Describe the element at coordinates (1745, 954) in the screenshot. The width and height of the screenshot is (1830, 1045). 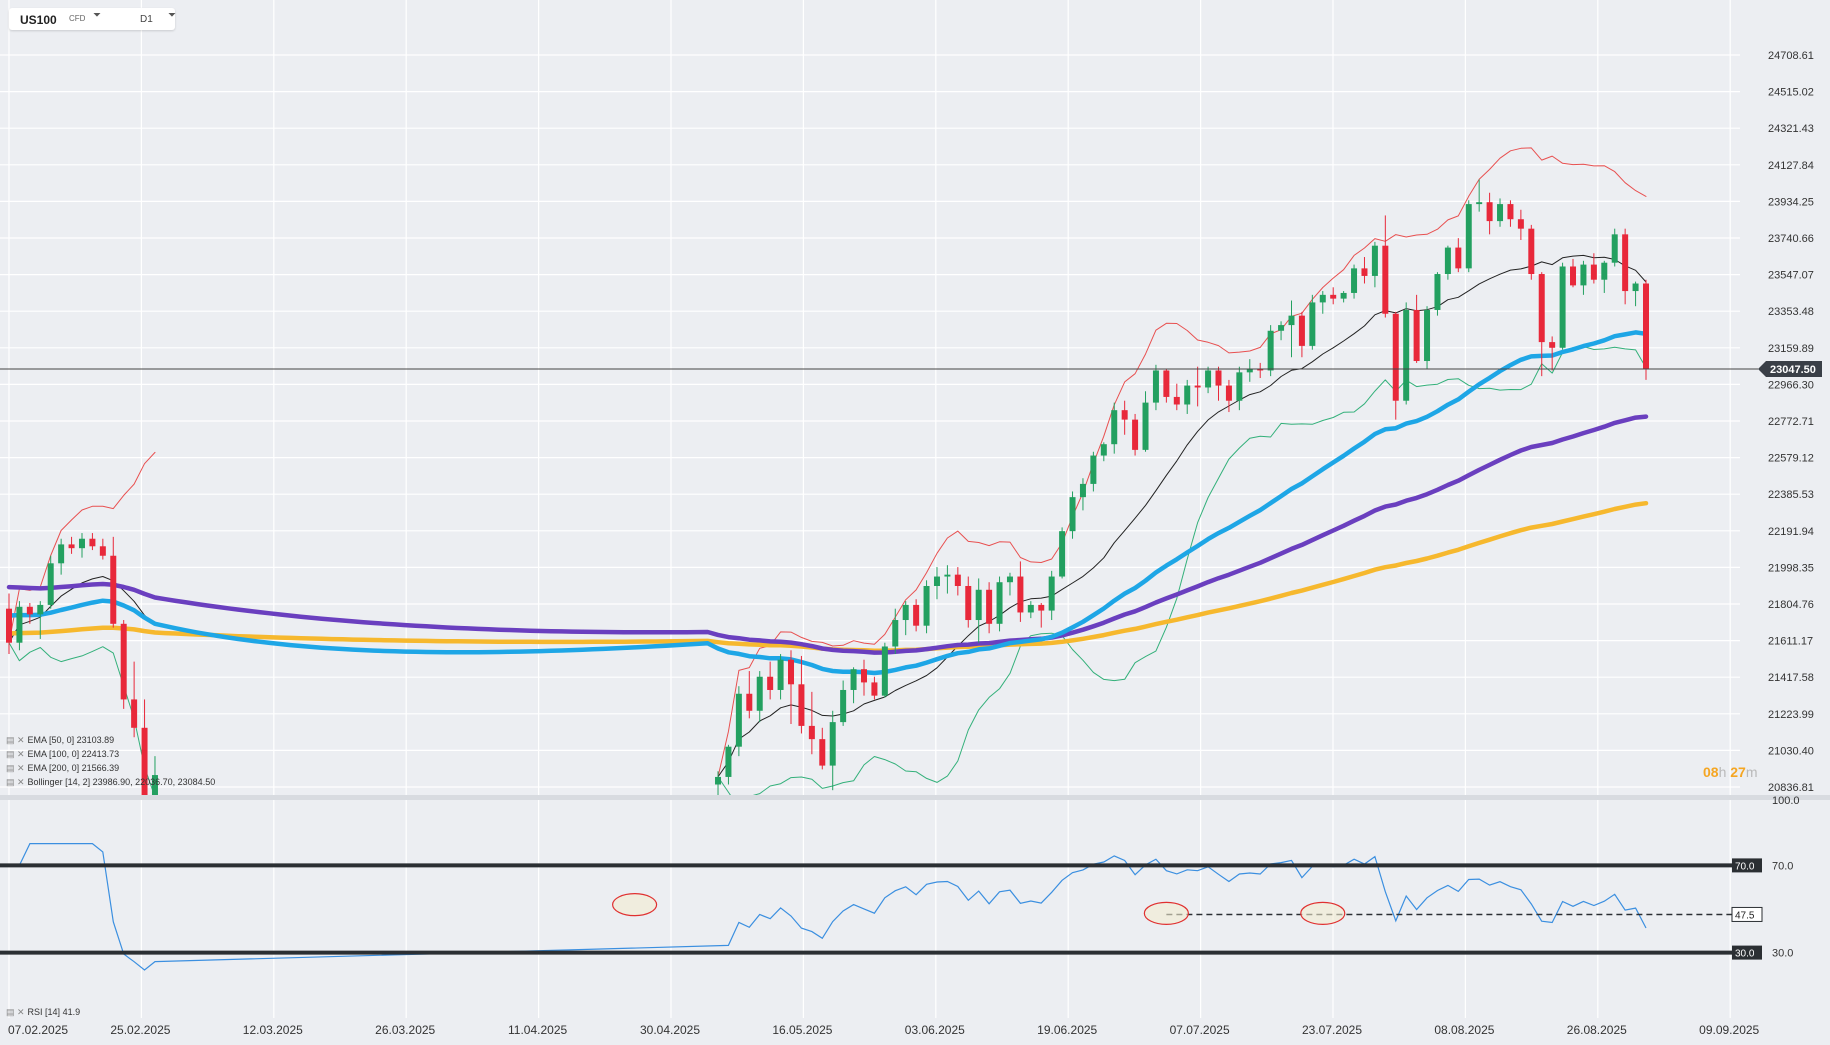
I see `rsi-level-tag-label: 30.0` at that location.